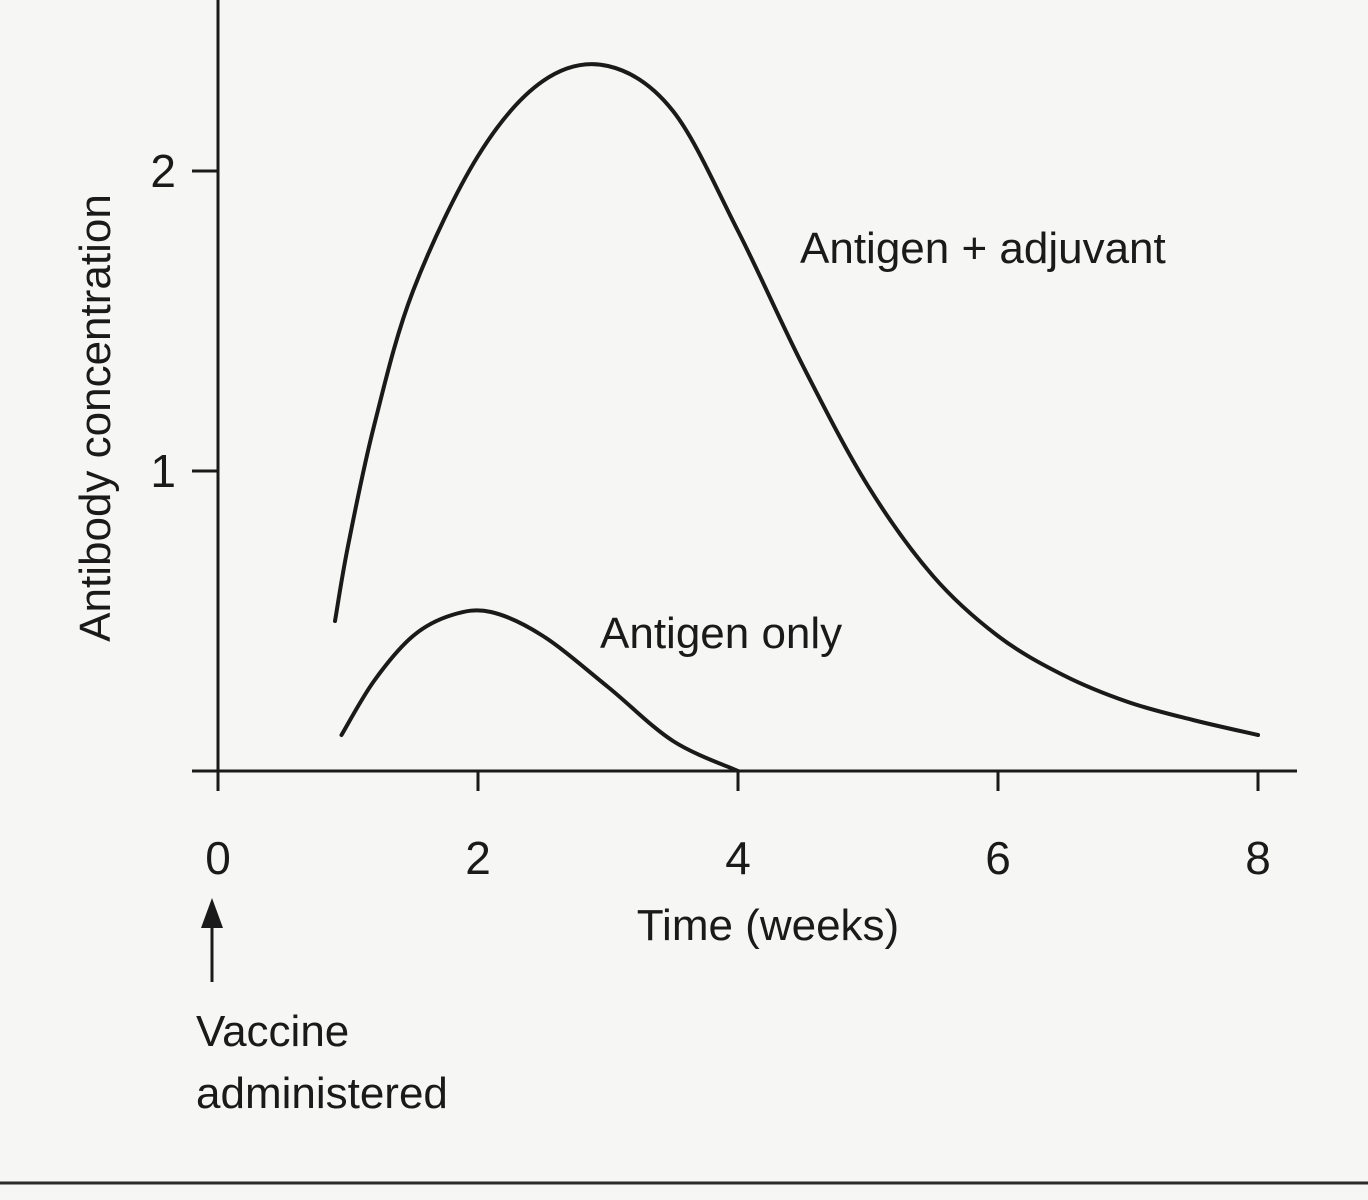 This screenshot has width=1368, height=1200. Describe the element at coordinates (212, 913) in the screenshot. I see `annotation-arrow-head` at that location.